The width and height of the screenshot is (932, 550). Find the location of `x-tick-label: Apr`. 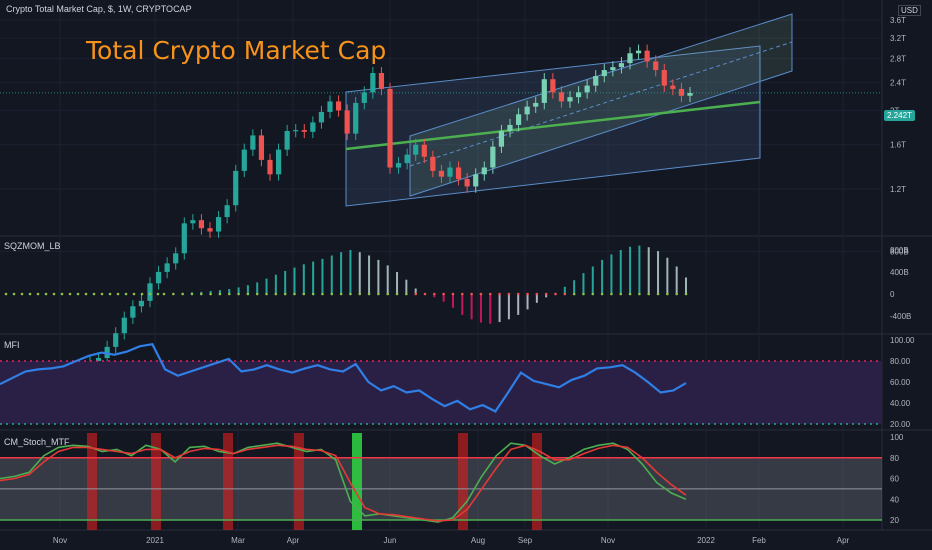

x-tick-label: Apr is located at coordinates (843, 540).